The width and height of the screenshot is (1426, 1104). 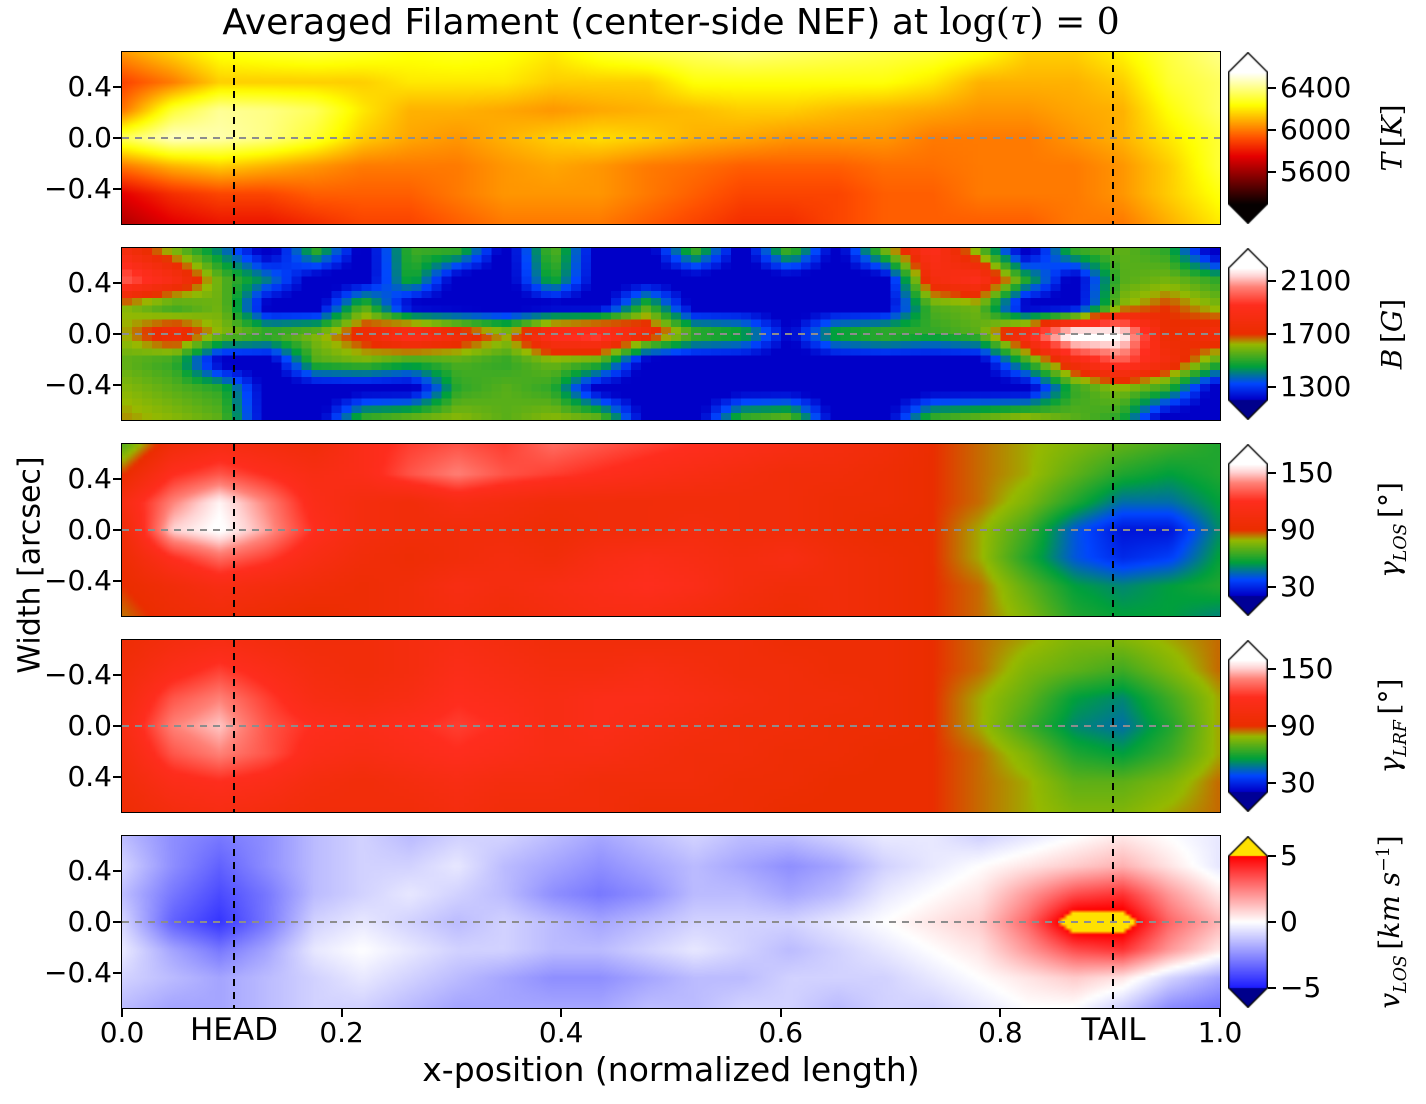 I want to click on panel-magnetic-field, so click(x=671, y=334).